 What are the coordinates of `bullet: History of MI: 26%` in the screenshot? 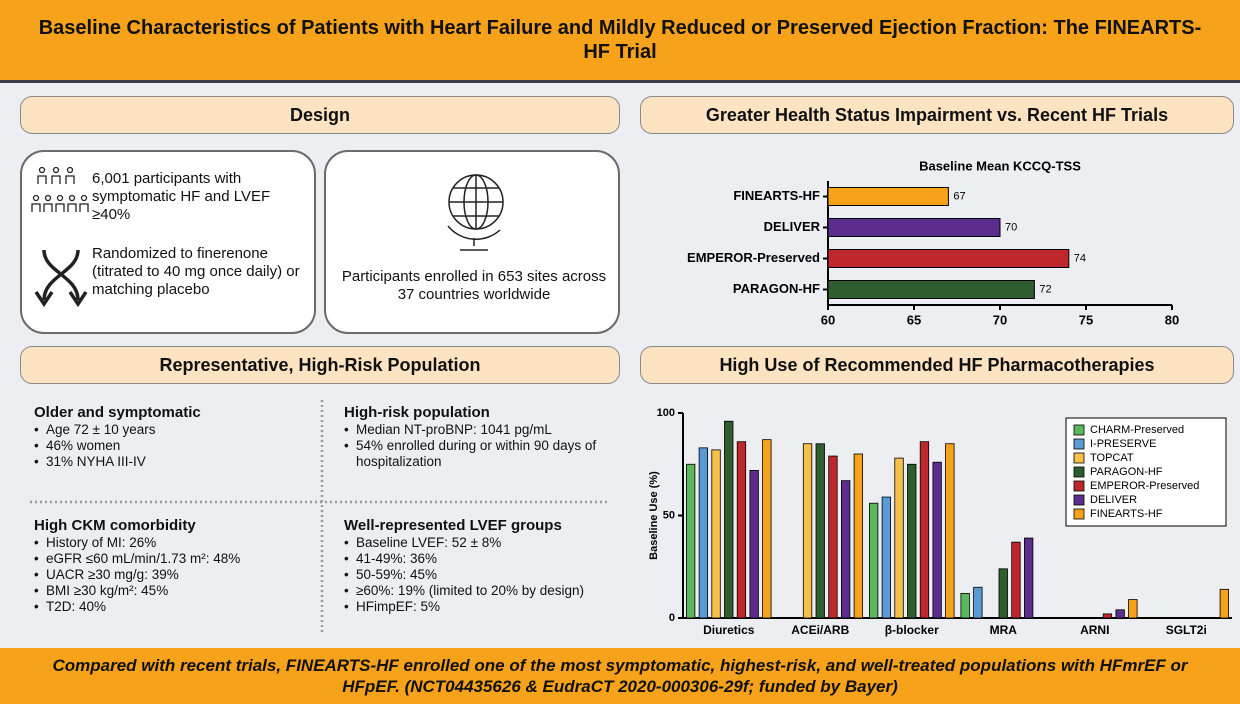 It's located at (174, 543).